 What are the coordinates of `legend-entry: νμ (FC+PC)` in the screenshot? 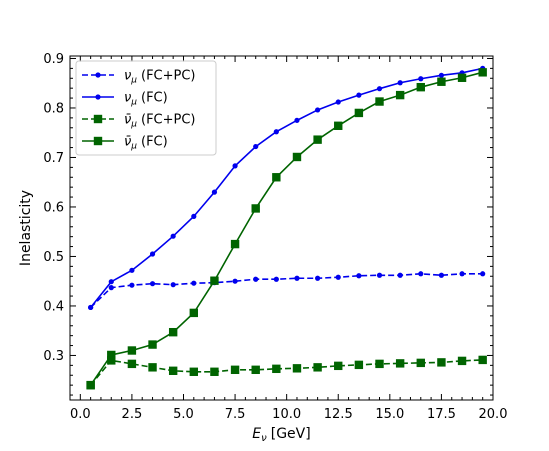 It's located at (139, 77).